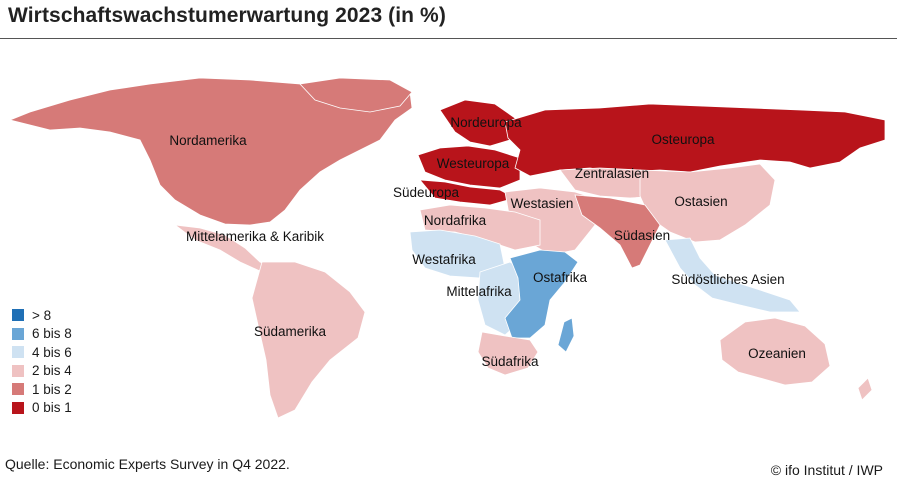 The height and width of the screenshot is (504, 897). I want to click on label-ozeanien: Ozeanien, so click(777, 353).